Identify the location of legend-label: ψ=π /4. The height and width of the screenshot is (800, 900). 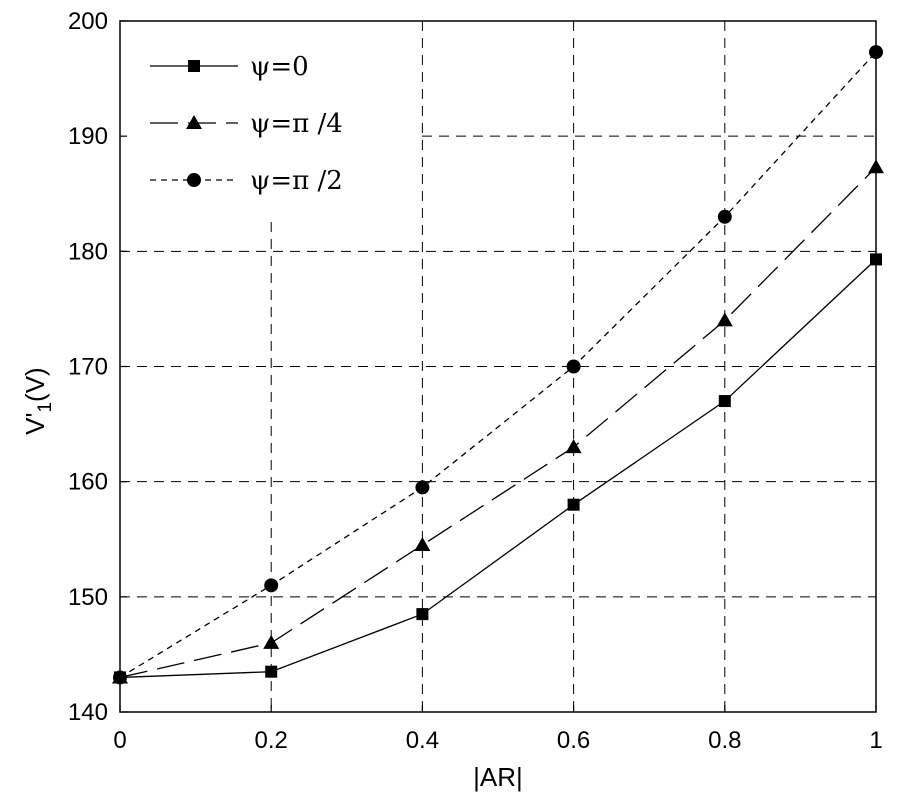
(296, 124).